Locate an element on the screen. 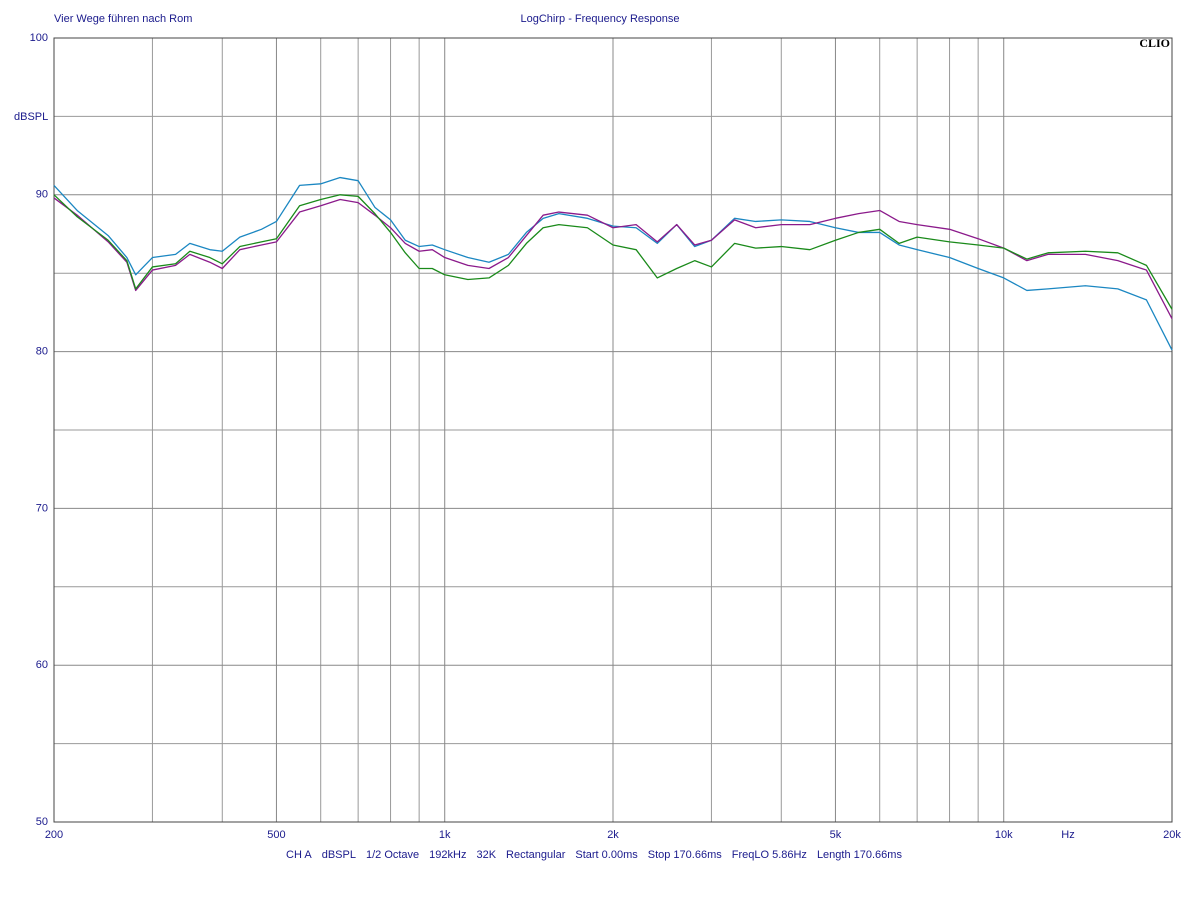 This screenshot has height=900, width=1200. y-tick-label: 90 is located at coordinates (42, 195).